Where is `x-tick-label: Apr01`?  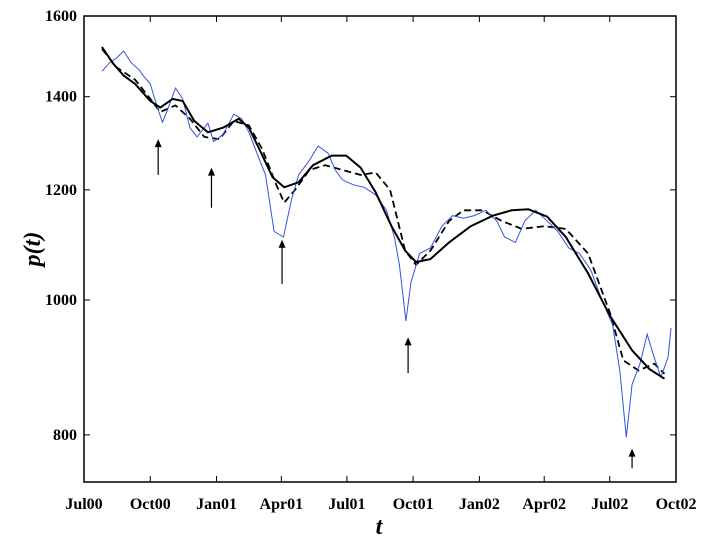 x-tick-label: Apr01 is located at coordinates (282, 504).